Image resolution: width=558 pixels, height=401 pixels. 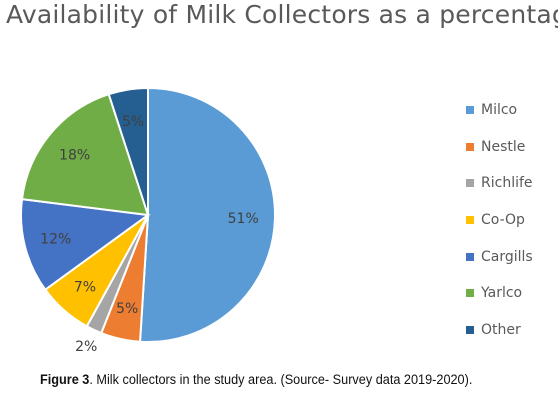 What do you see at coordinates (507, 256) in the screenshot?
I see `legend-label: Cargills` at bounding box center [507, 256].